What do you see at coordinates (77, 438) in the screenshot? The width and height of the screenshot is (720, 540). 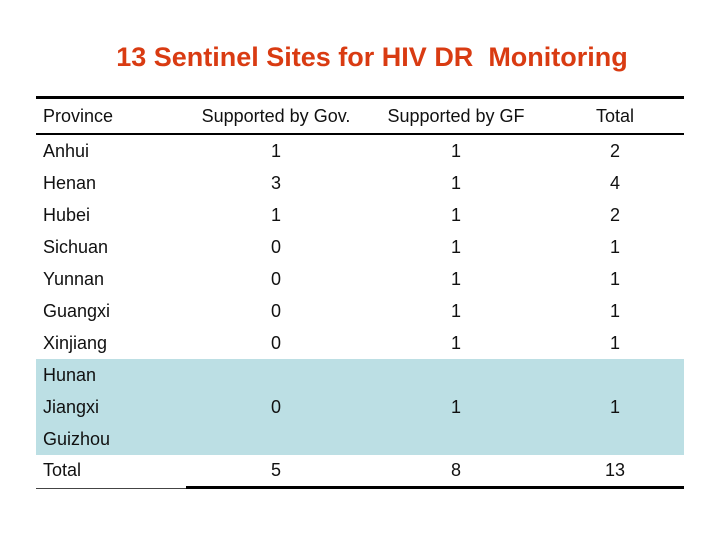 I see `cell-province: Guizhou` at bounding box center [77, 438].